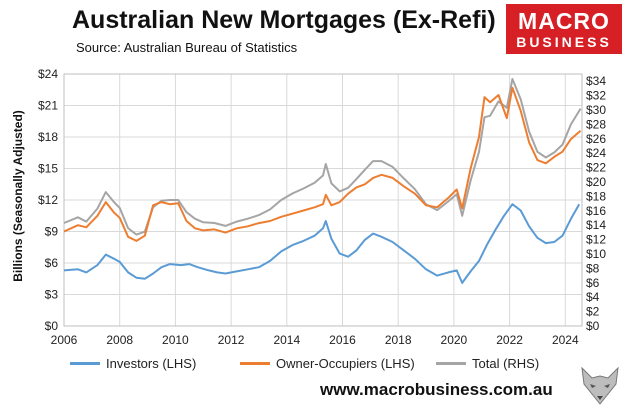 This screenshot has width=626, height=409. What do you see at coordinates (398, 340) in the screenshot?
I see `x-tick: 2018` at bounding box center [398, 340].